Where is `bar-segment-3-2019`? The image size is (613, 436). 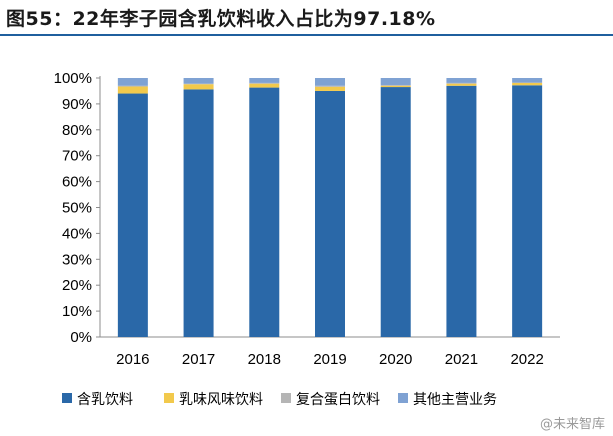 bar-segment-3-2019 is located at coordinates (330, 82).